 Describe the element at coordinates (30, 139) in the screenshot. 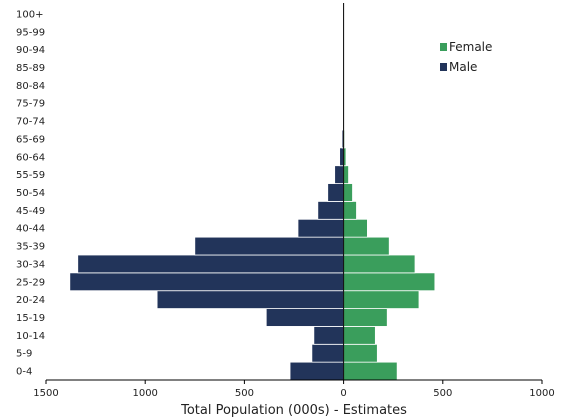

I see `y-tick-label: 65-69` at that location.